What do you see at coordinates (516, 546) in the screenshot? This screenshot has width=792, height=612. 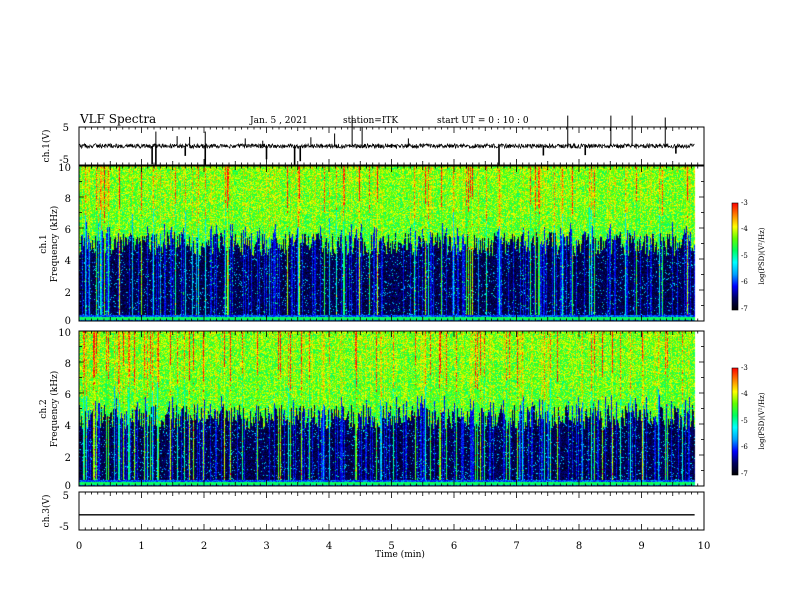 I see `xtick-7: 7` at bounding box center [516, 546].